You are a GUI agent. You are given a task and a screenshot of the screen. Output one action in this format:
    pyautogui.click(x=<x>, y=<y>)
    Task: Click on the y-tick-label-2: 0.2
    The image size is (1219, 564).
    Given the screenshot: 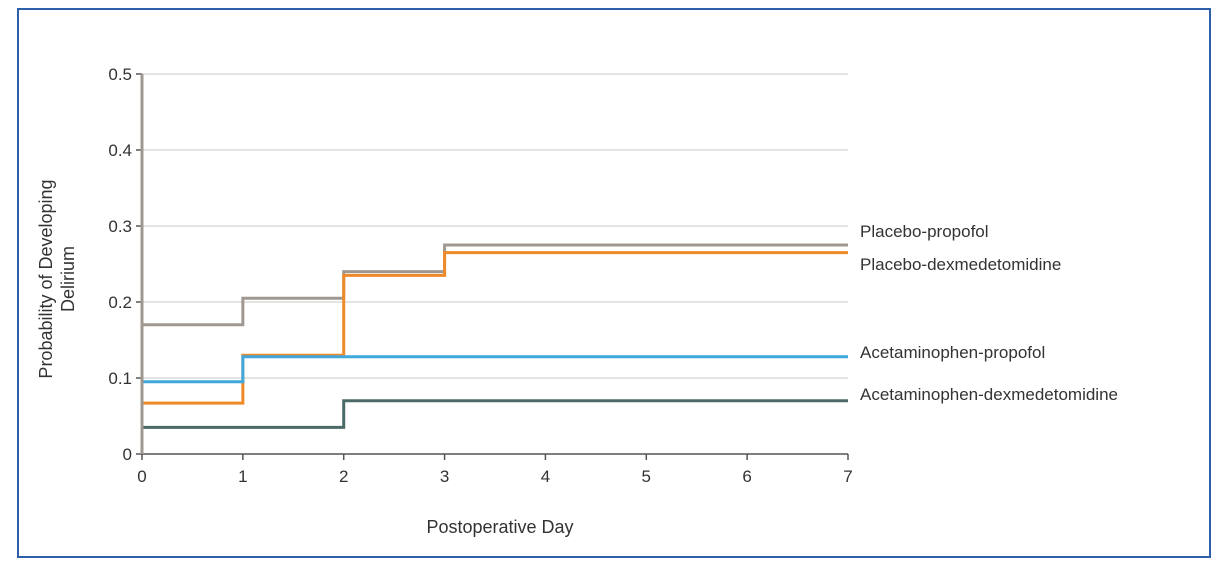 What is the action you would take?
    pyautogui.click(x=120, y=302)
    